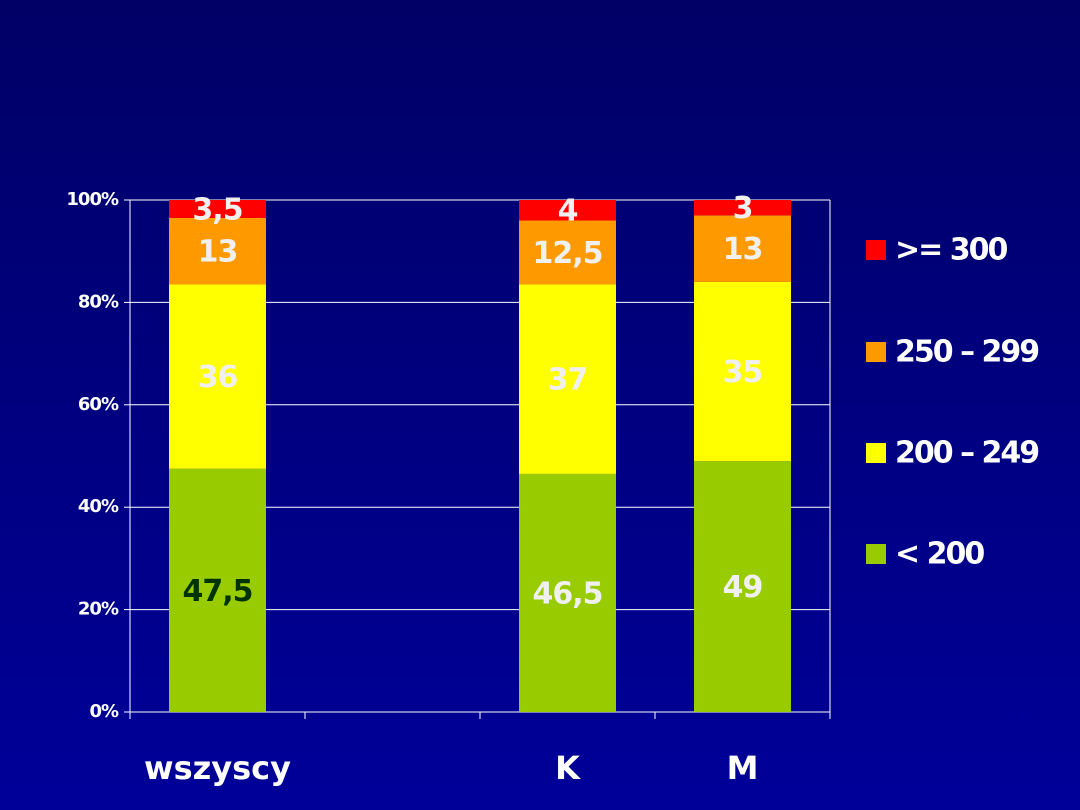 The width and height of the screenshot is (1080, 810). I want to click on value-label: 36, so click(218, 377).